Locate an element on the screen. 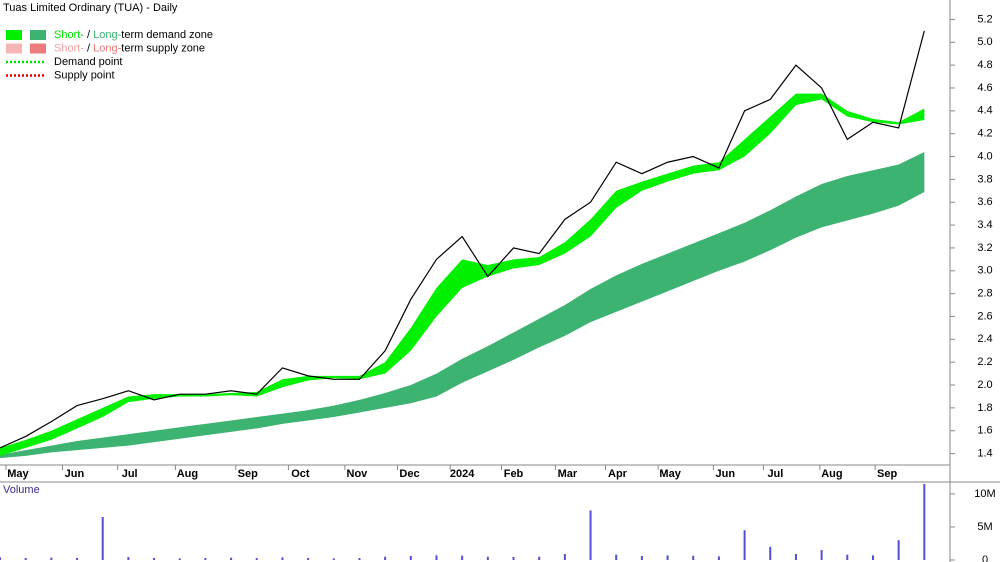 The image size is (1000, 562). y-tick-label: 2.0 is located at coordinates (984, 385).